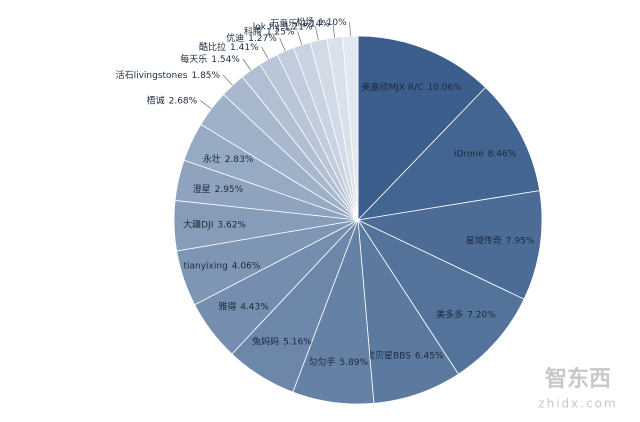 The image size is (640, 422). What do you see at coordinates (253, 31) in the screenshot?
I see `slice-category: 科腾` at bounding box center [253, 31].